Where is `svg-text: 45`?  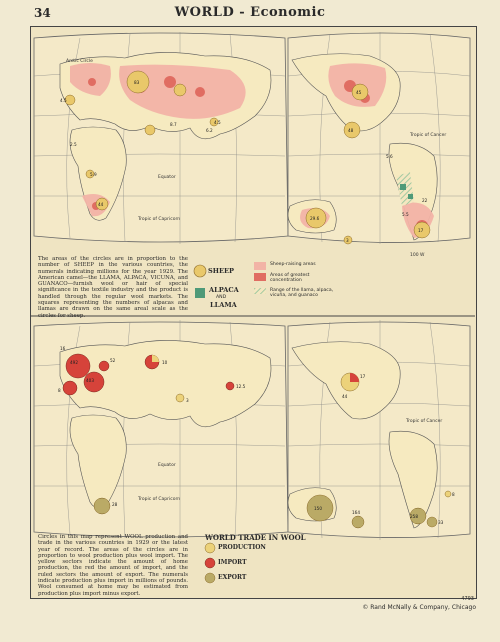
svg-text: 45 is located at coordinates (359, 92).